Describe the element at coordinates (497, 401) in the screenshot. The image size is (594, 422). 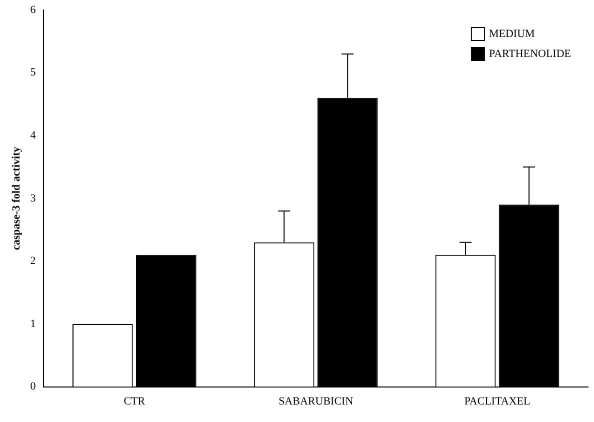
I see `x-tick-label: PACLITAXEL` at that location.